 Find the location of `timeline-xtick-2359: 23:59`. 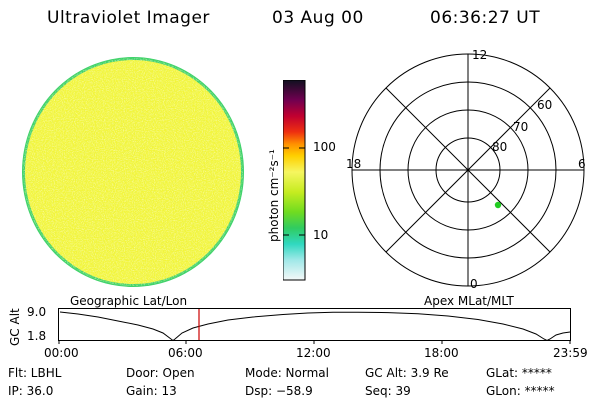

timeline-xtick-2359: 23:59 is located at coordinates (570, 353).